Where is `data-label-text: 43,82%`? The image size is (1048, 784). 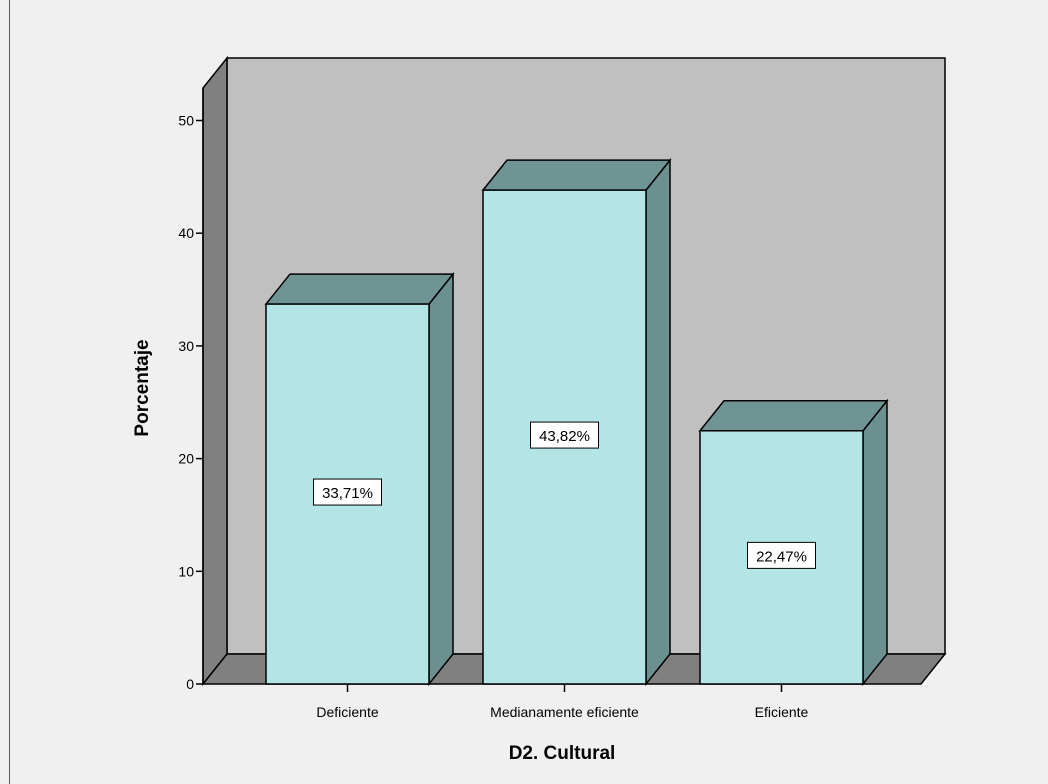 data-label-text: 43,82% is located at coordinates (564, 436).